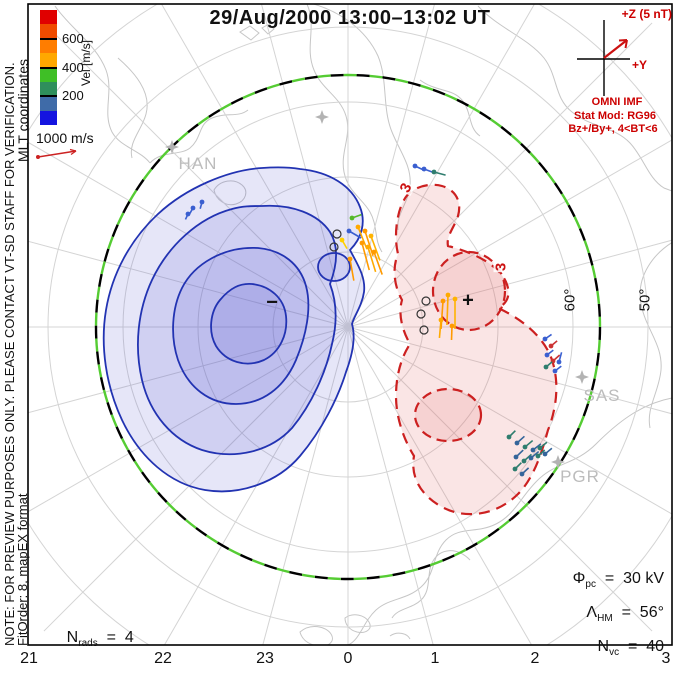 This screenshot has height=674, width=680. I want to click on imf-source: OMNI IMF, so click(617, 102).